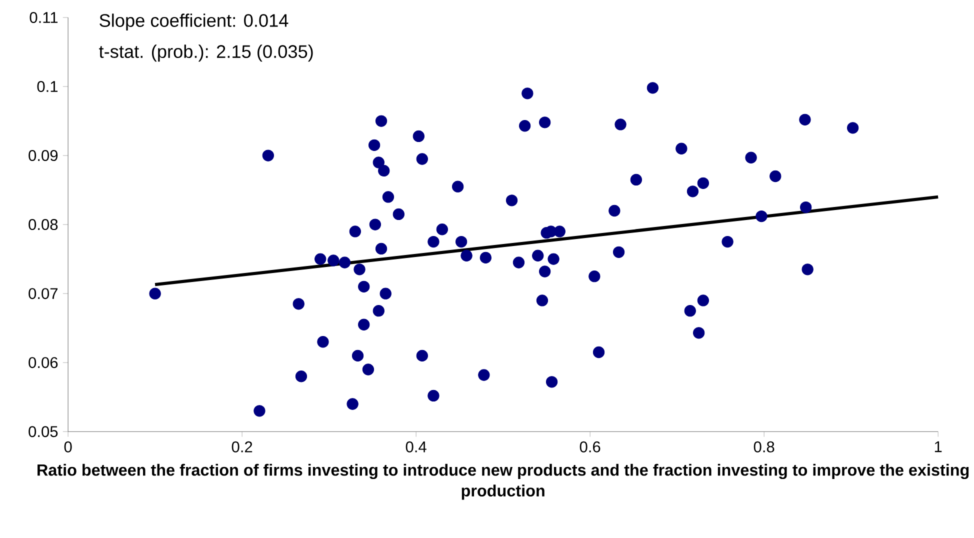 Image resolution: width=974 pixels, height=538 pixels. I want to click on x-tick-label: 0.8, so click(764, 447).